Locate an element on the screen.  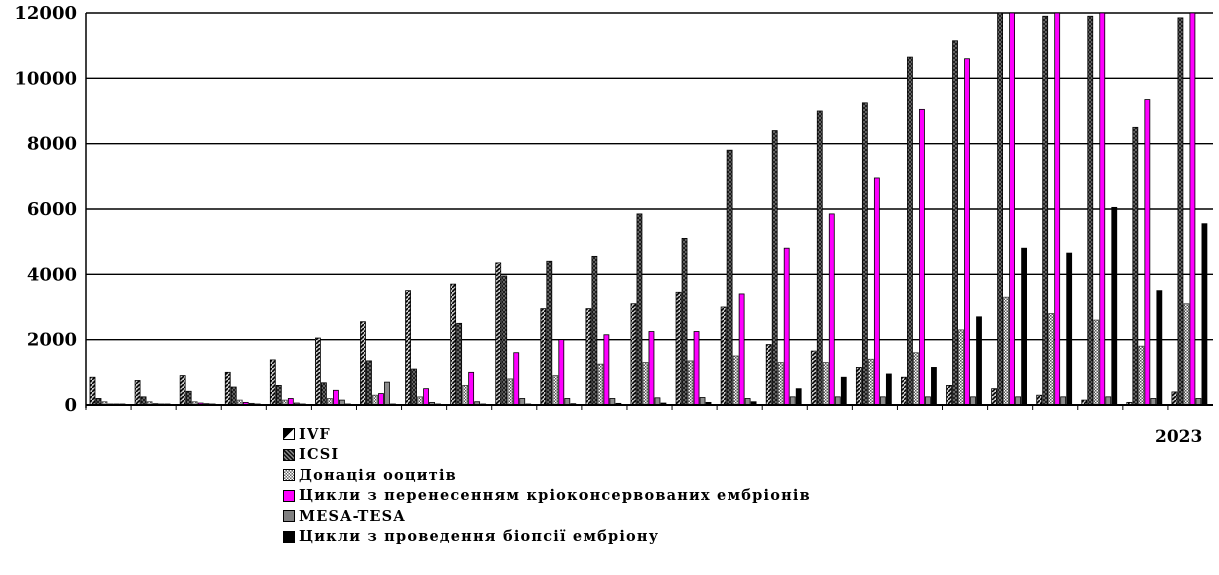
legend-swatch-embryo-biopsy is located at coordinates (289, 536).